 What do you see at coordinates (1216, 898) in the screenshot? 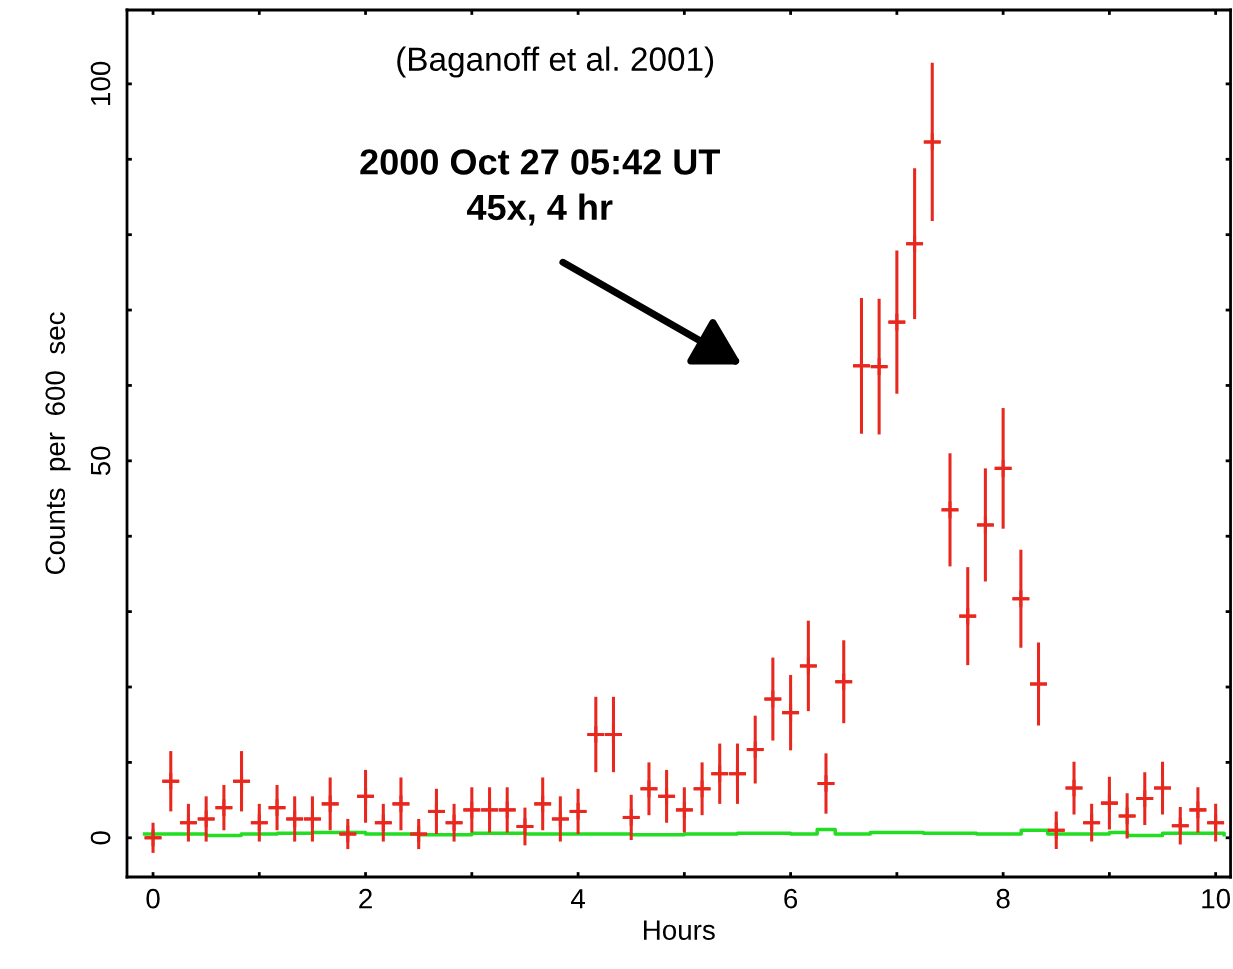
I see `x-tick-label: 10` at bounding box center [1216, 898].